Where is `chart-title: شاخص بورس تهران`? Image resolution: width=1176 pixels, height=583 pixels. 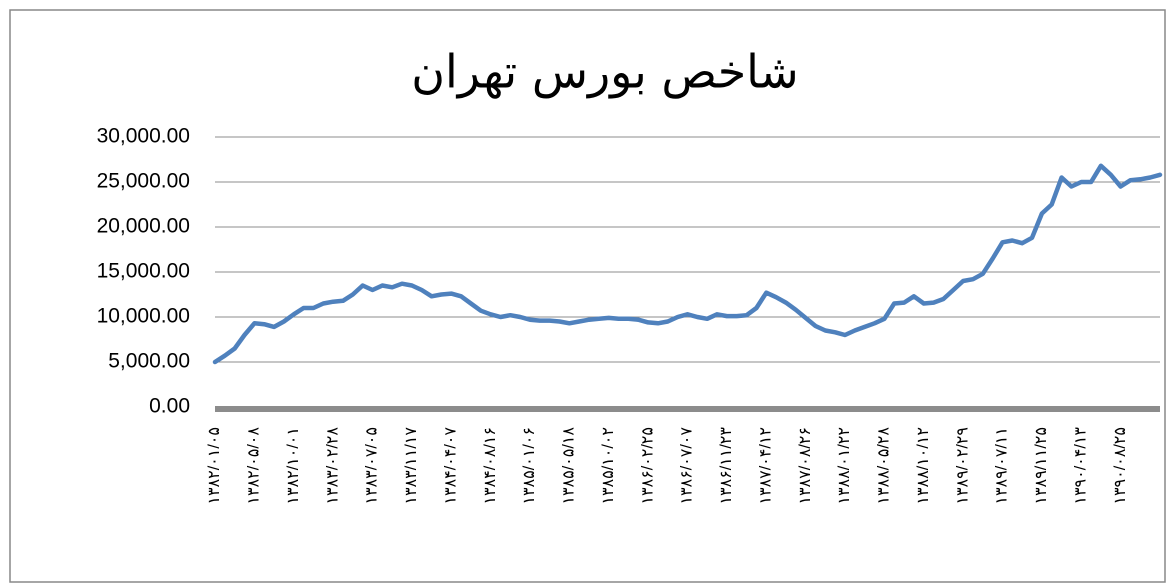
chart-title: شاخص بورس تهران is located at coordinates (604, 72).